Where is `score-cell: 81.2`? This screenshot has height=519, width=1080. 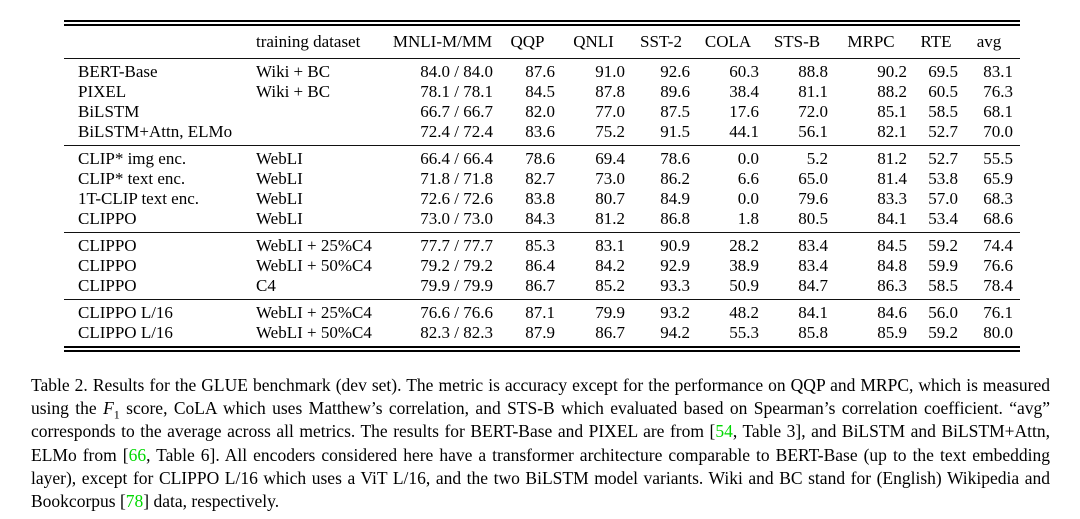
score-cell: 81.2 is located at coordinates (610, 218).